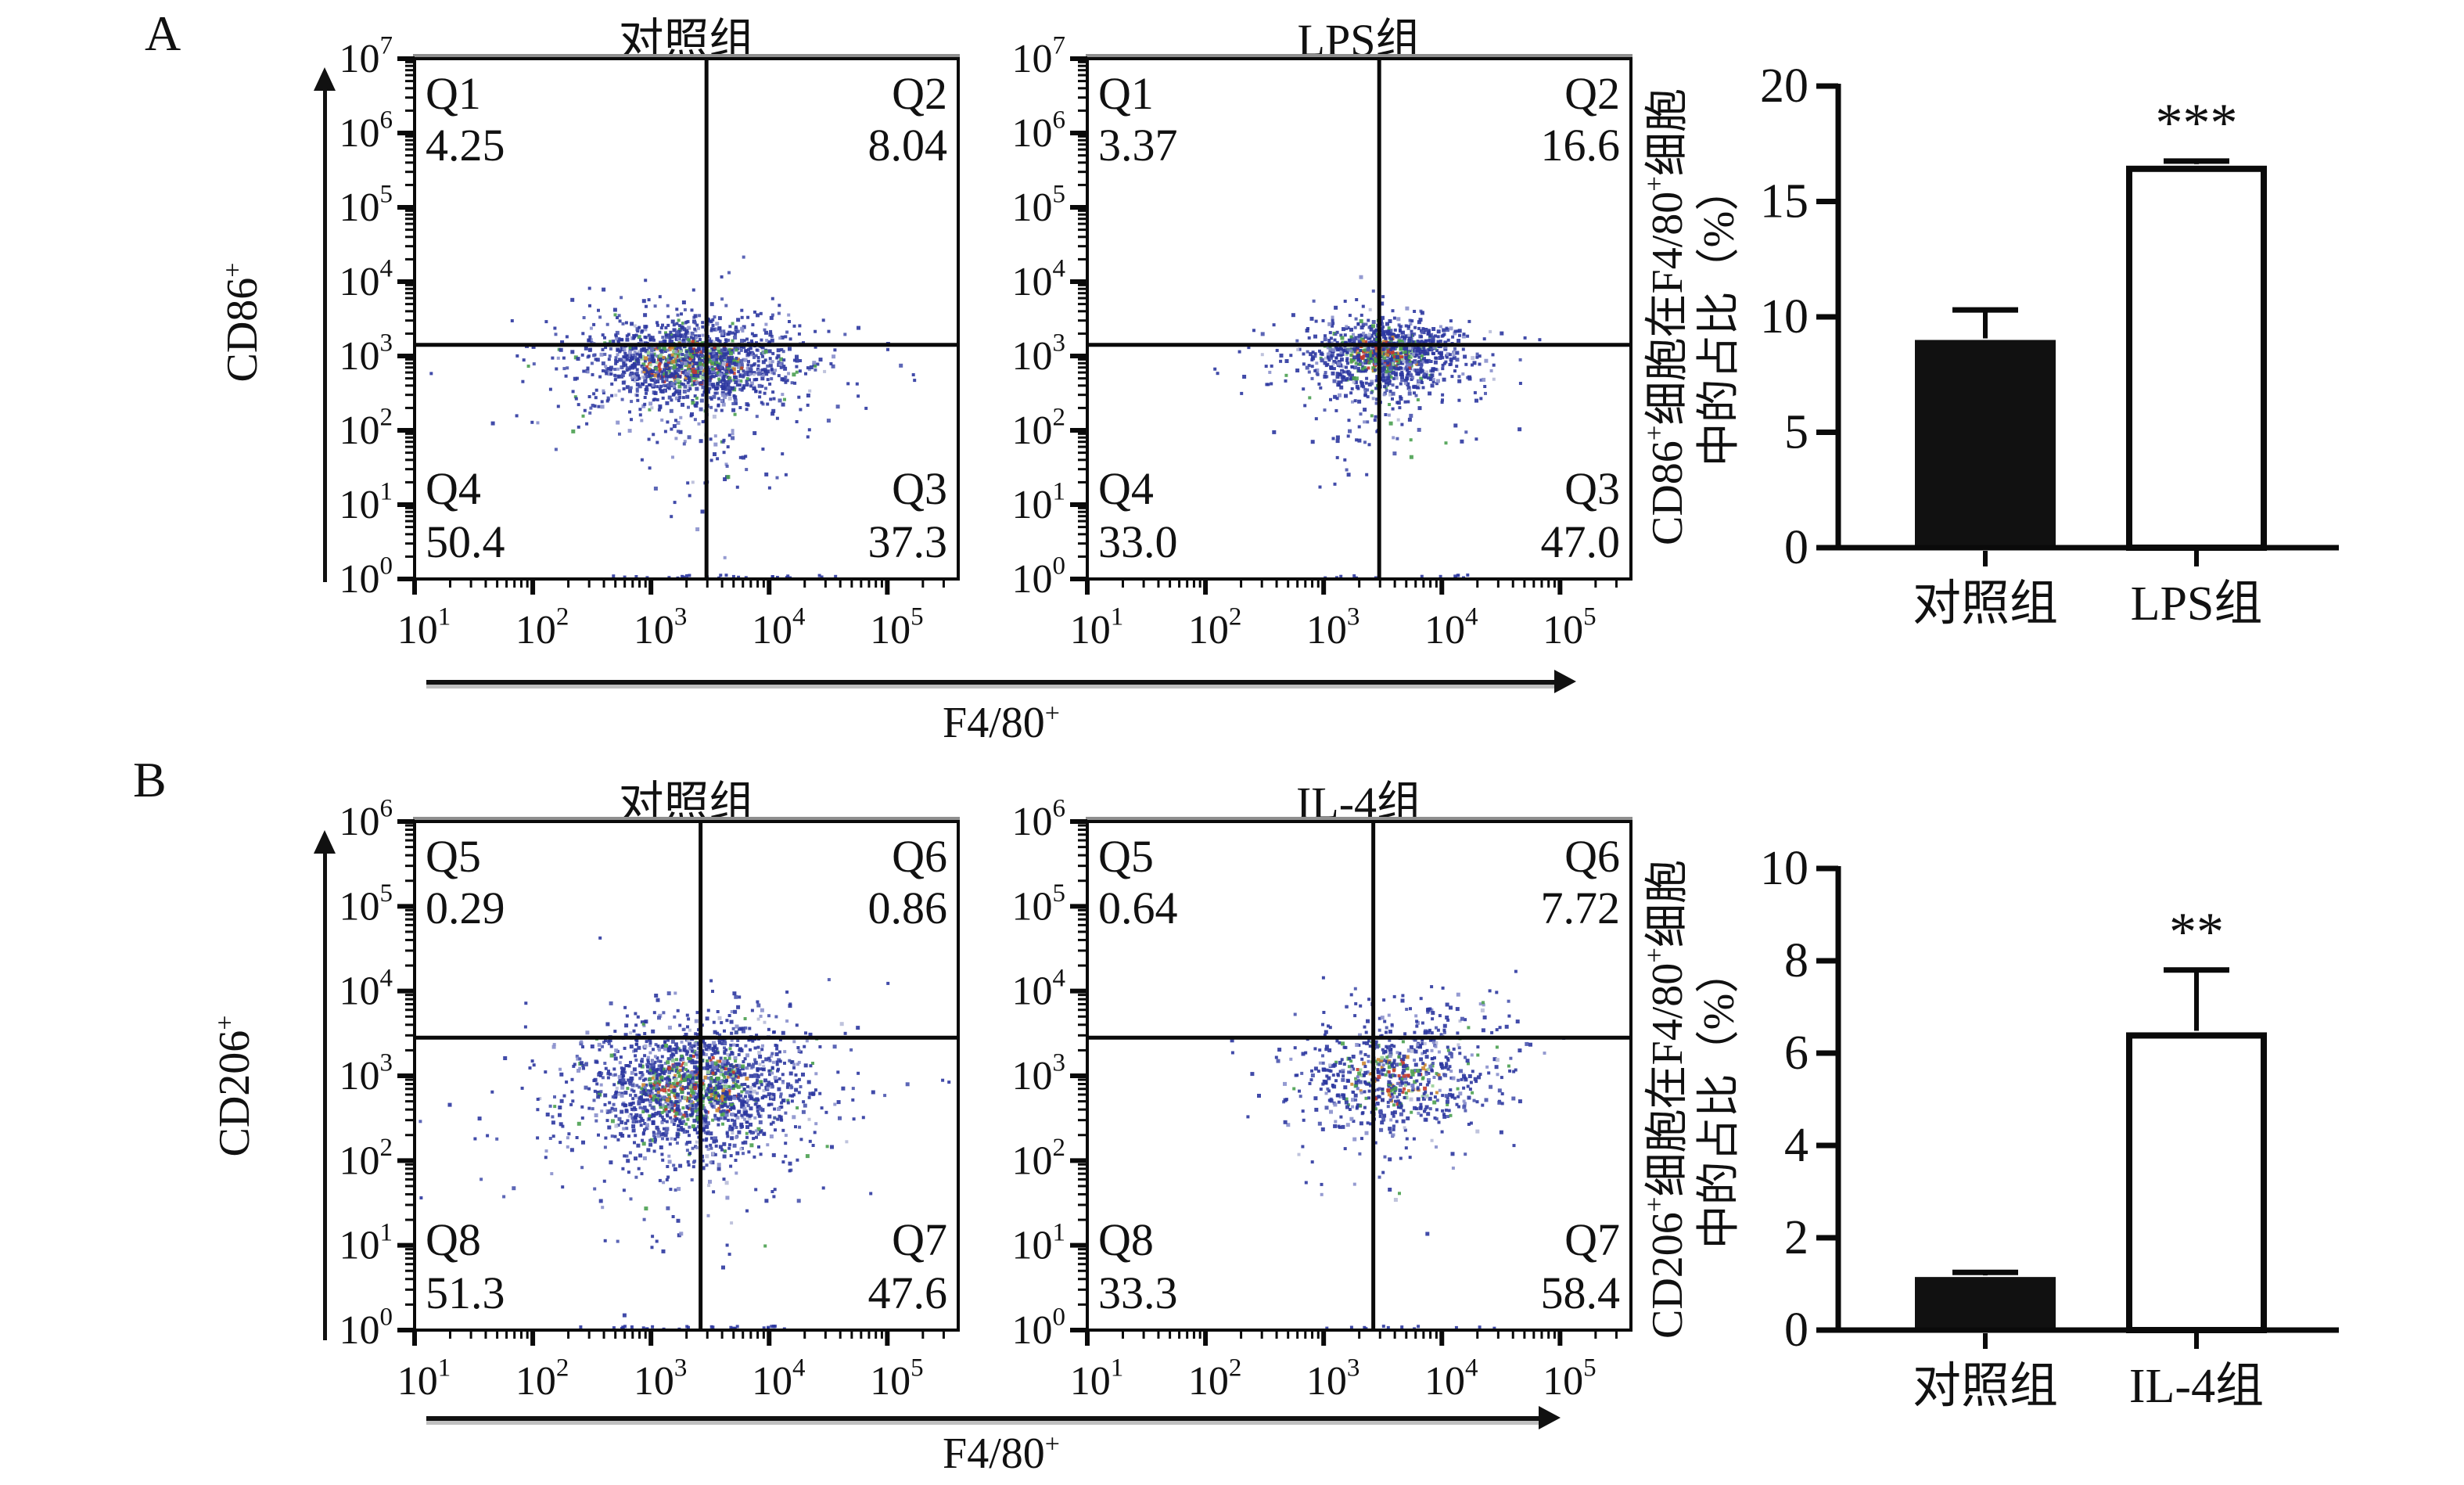  Describe the element at coordinates (1667, 317) in the screenshot. I see `svg-text: CD86+细胞在F4/80+细胞` at that location.